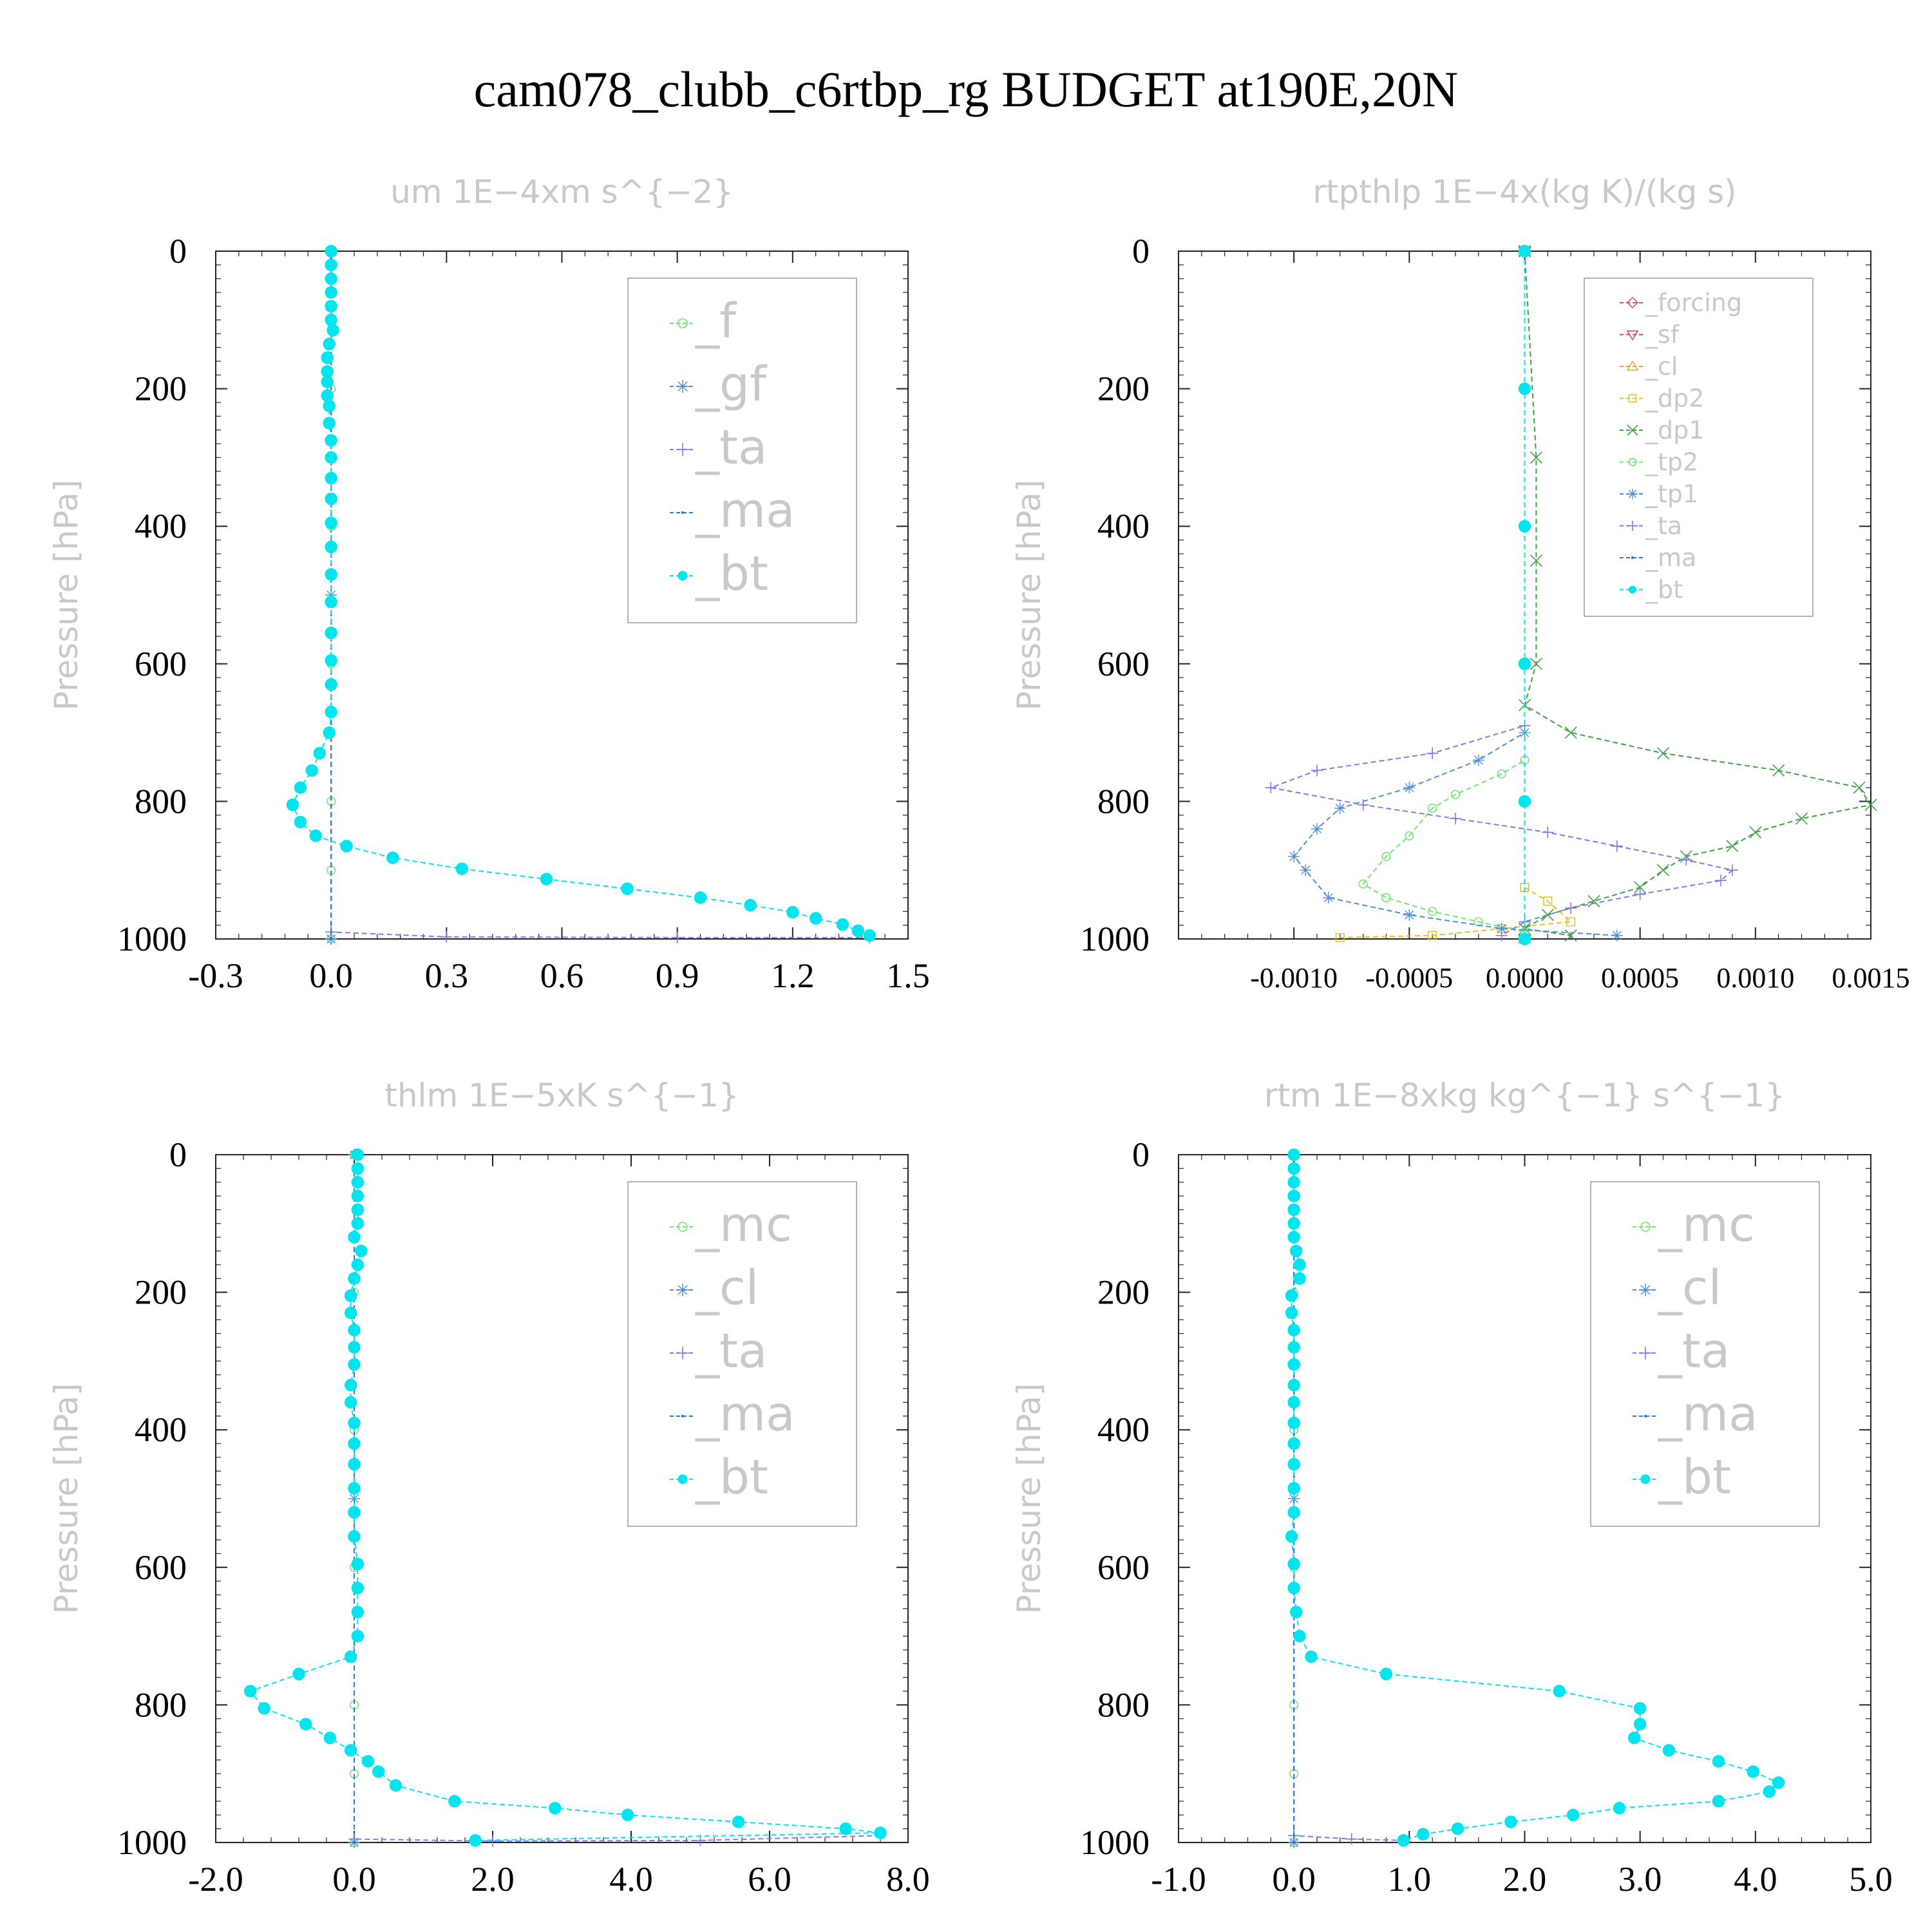  What do you see at coordinates (1525, 1880) in the screenshot?
I see `x-tick-label: 2.0` at bounding box center [1525, 1880].